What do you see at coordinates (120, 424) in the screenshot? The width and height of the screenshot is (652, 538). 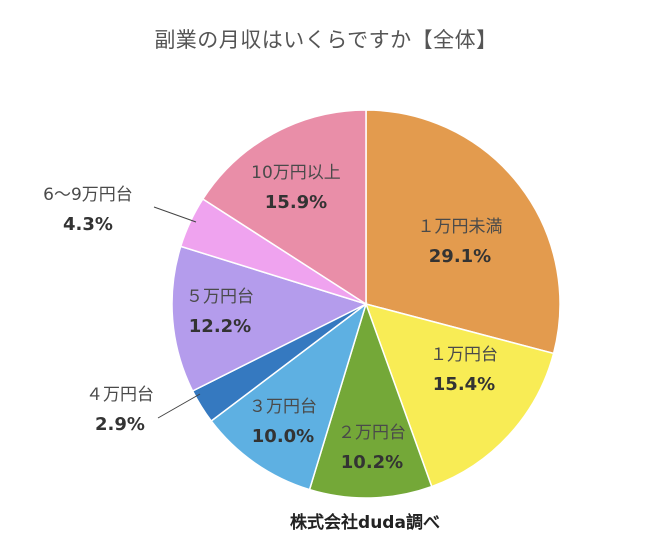 I see `slice-value-label: 2.9%` at bounding box center [120, 424].